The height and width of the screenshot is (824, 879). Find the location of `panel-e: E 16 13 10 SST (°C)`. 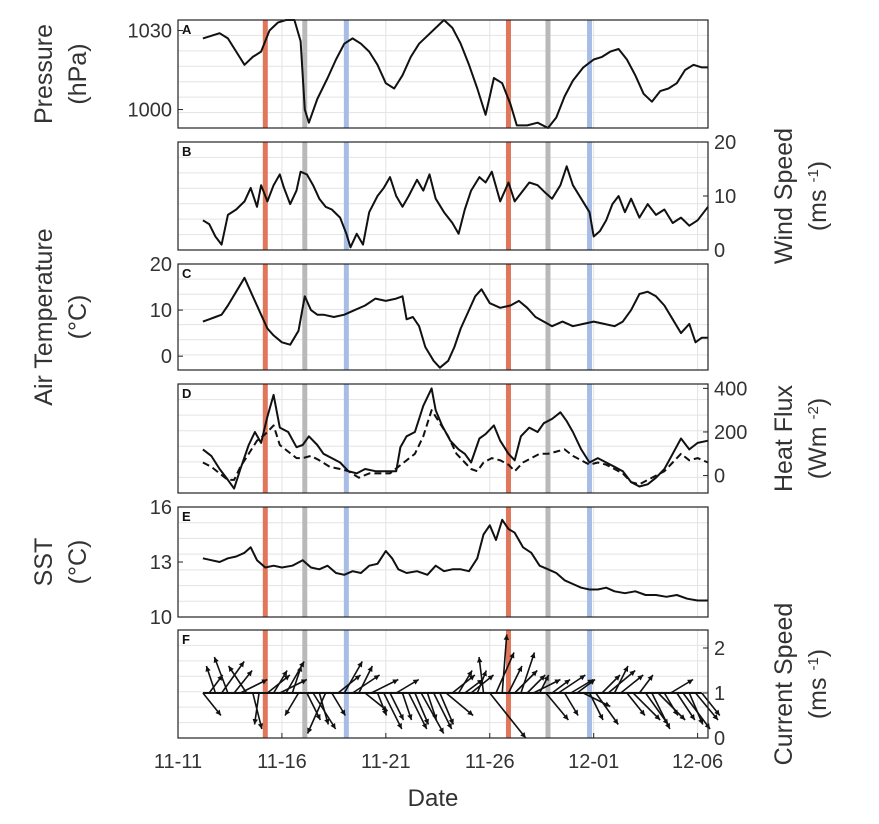

panel-e: E 16 13 10 SST (°C) is located at coordinates (369, 563).